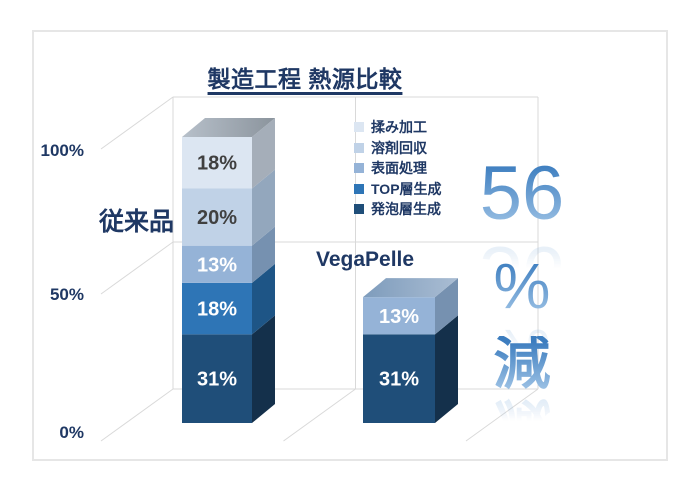 The image size is (700, 495). I want to click on legend-item: TOP層生成, so click(398, 189).